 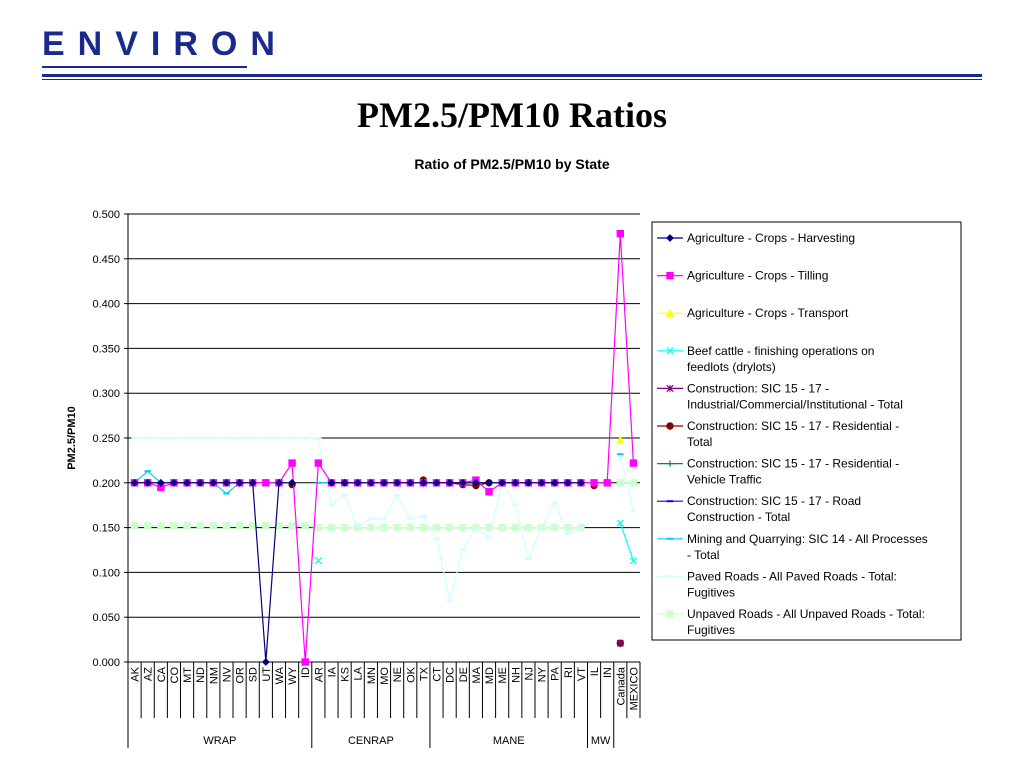 What do you see at coordinates (601, 741) in the screenshot?
I see `group-label: MW` at bounding box center [601, 741].